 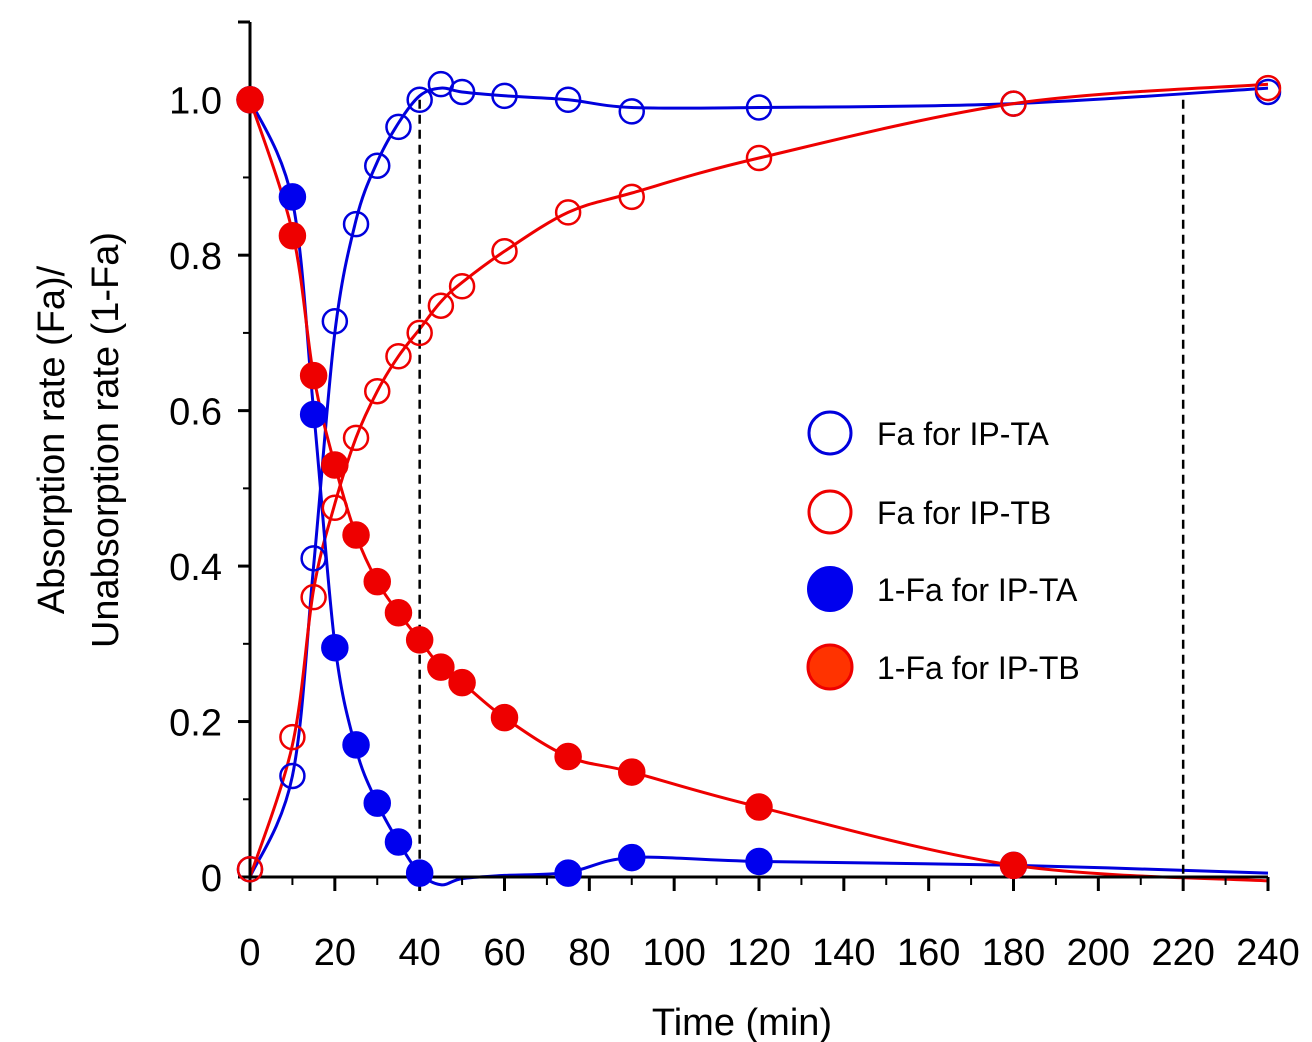 I want to click on x-tick-label: 80, so click(x=589, y=953).